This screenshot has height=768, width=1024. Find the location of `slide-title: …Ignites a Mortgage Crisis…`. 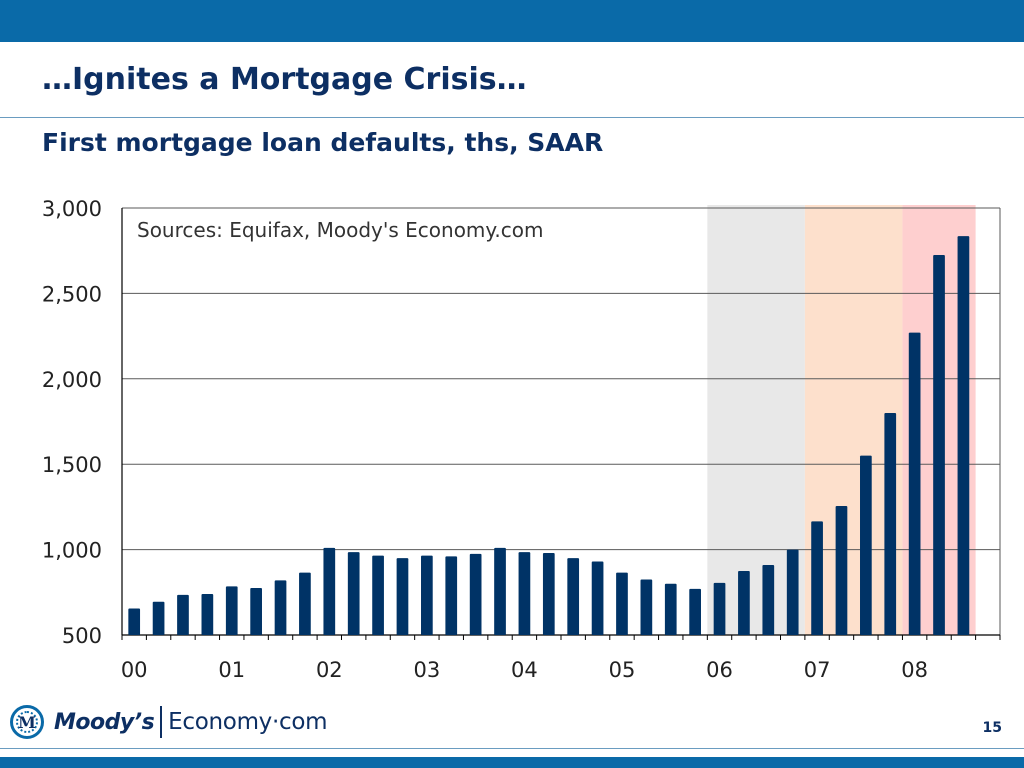

slide-title: …Ignites a Mortgage Crisis… is located at coordinates (284, 79).